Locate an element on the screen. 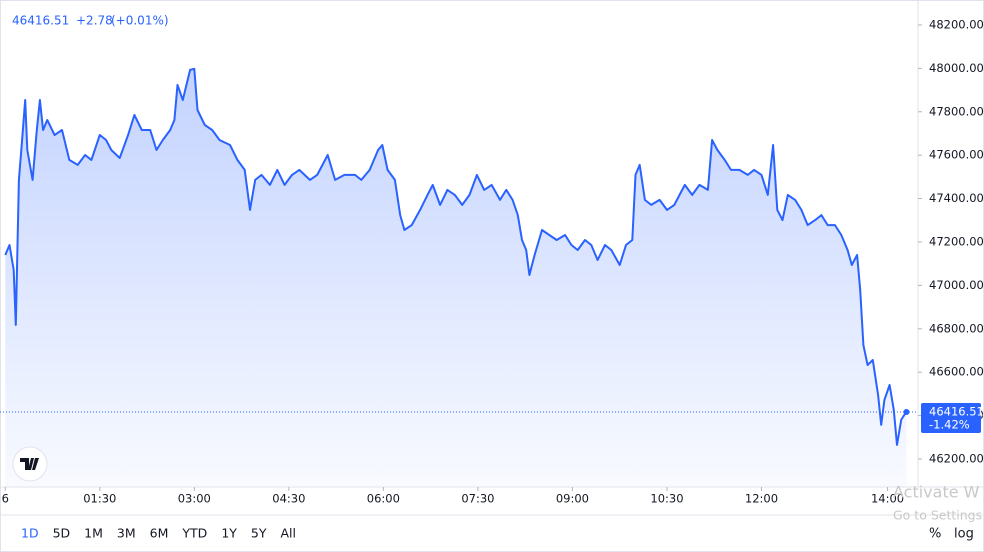  price-tag is located at coordinates (951, 418).